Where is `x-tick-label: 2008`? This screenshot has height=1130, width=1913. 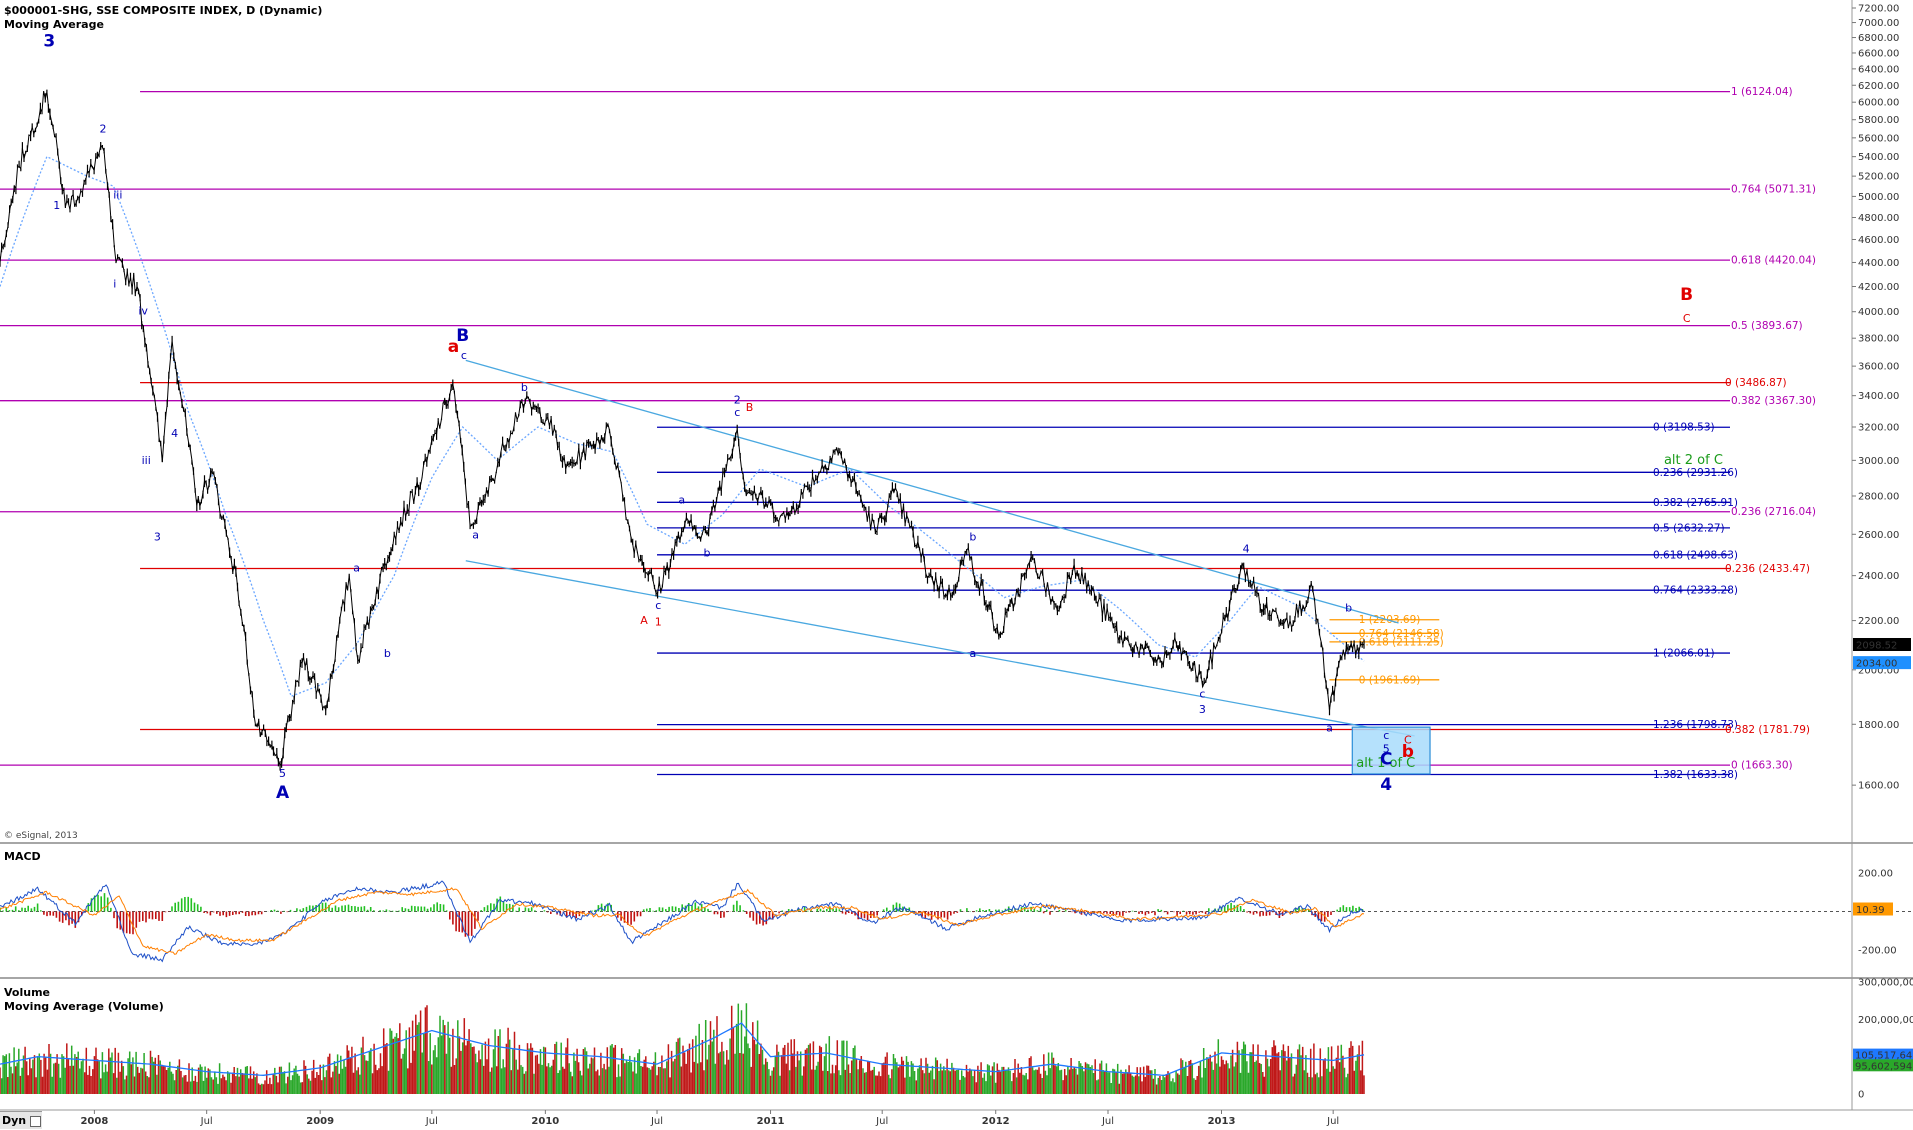
x-tick-label: 2008 is located at coordinates (94, 1121).